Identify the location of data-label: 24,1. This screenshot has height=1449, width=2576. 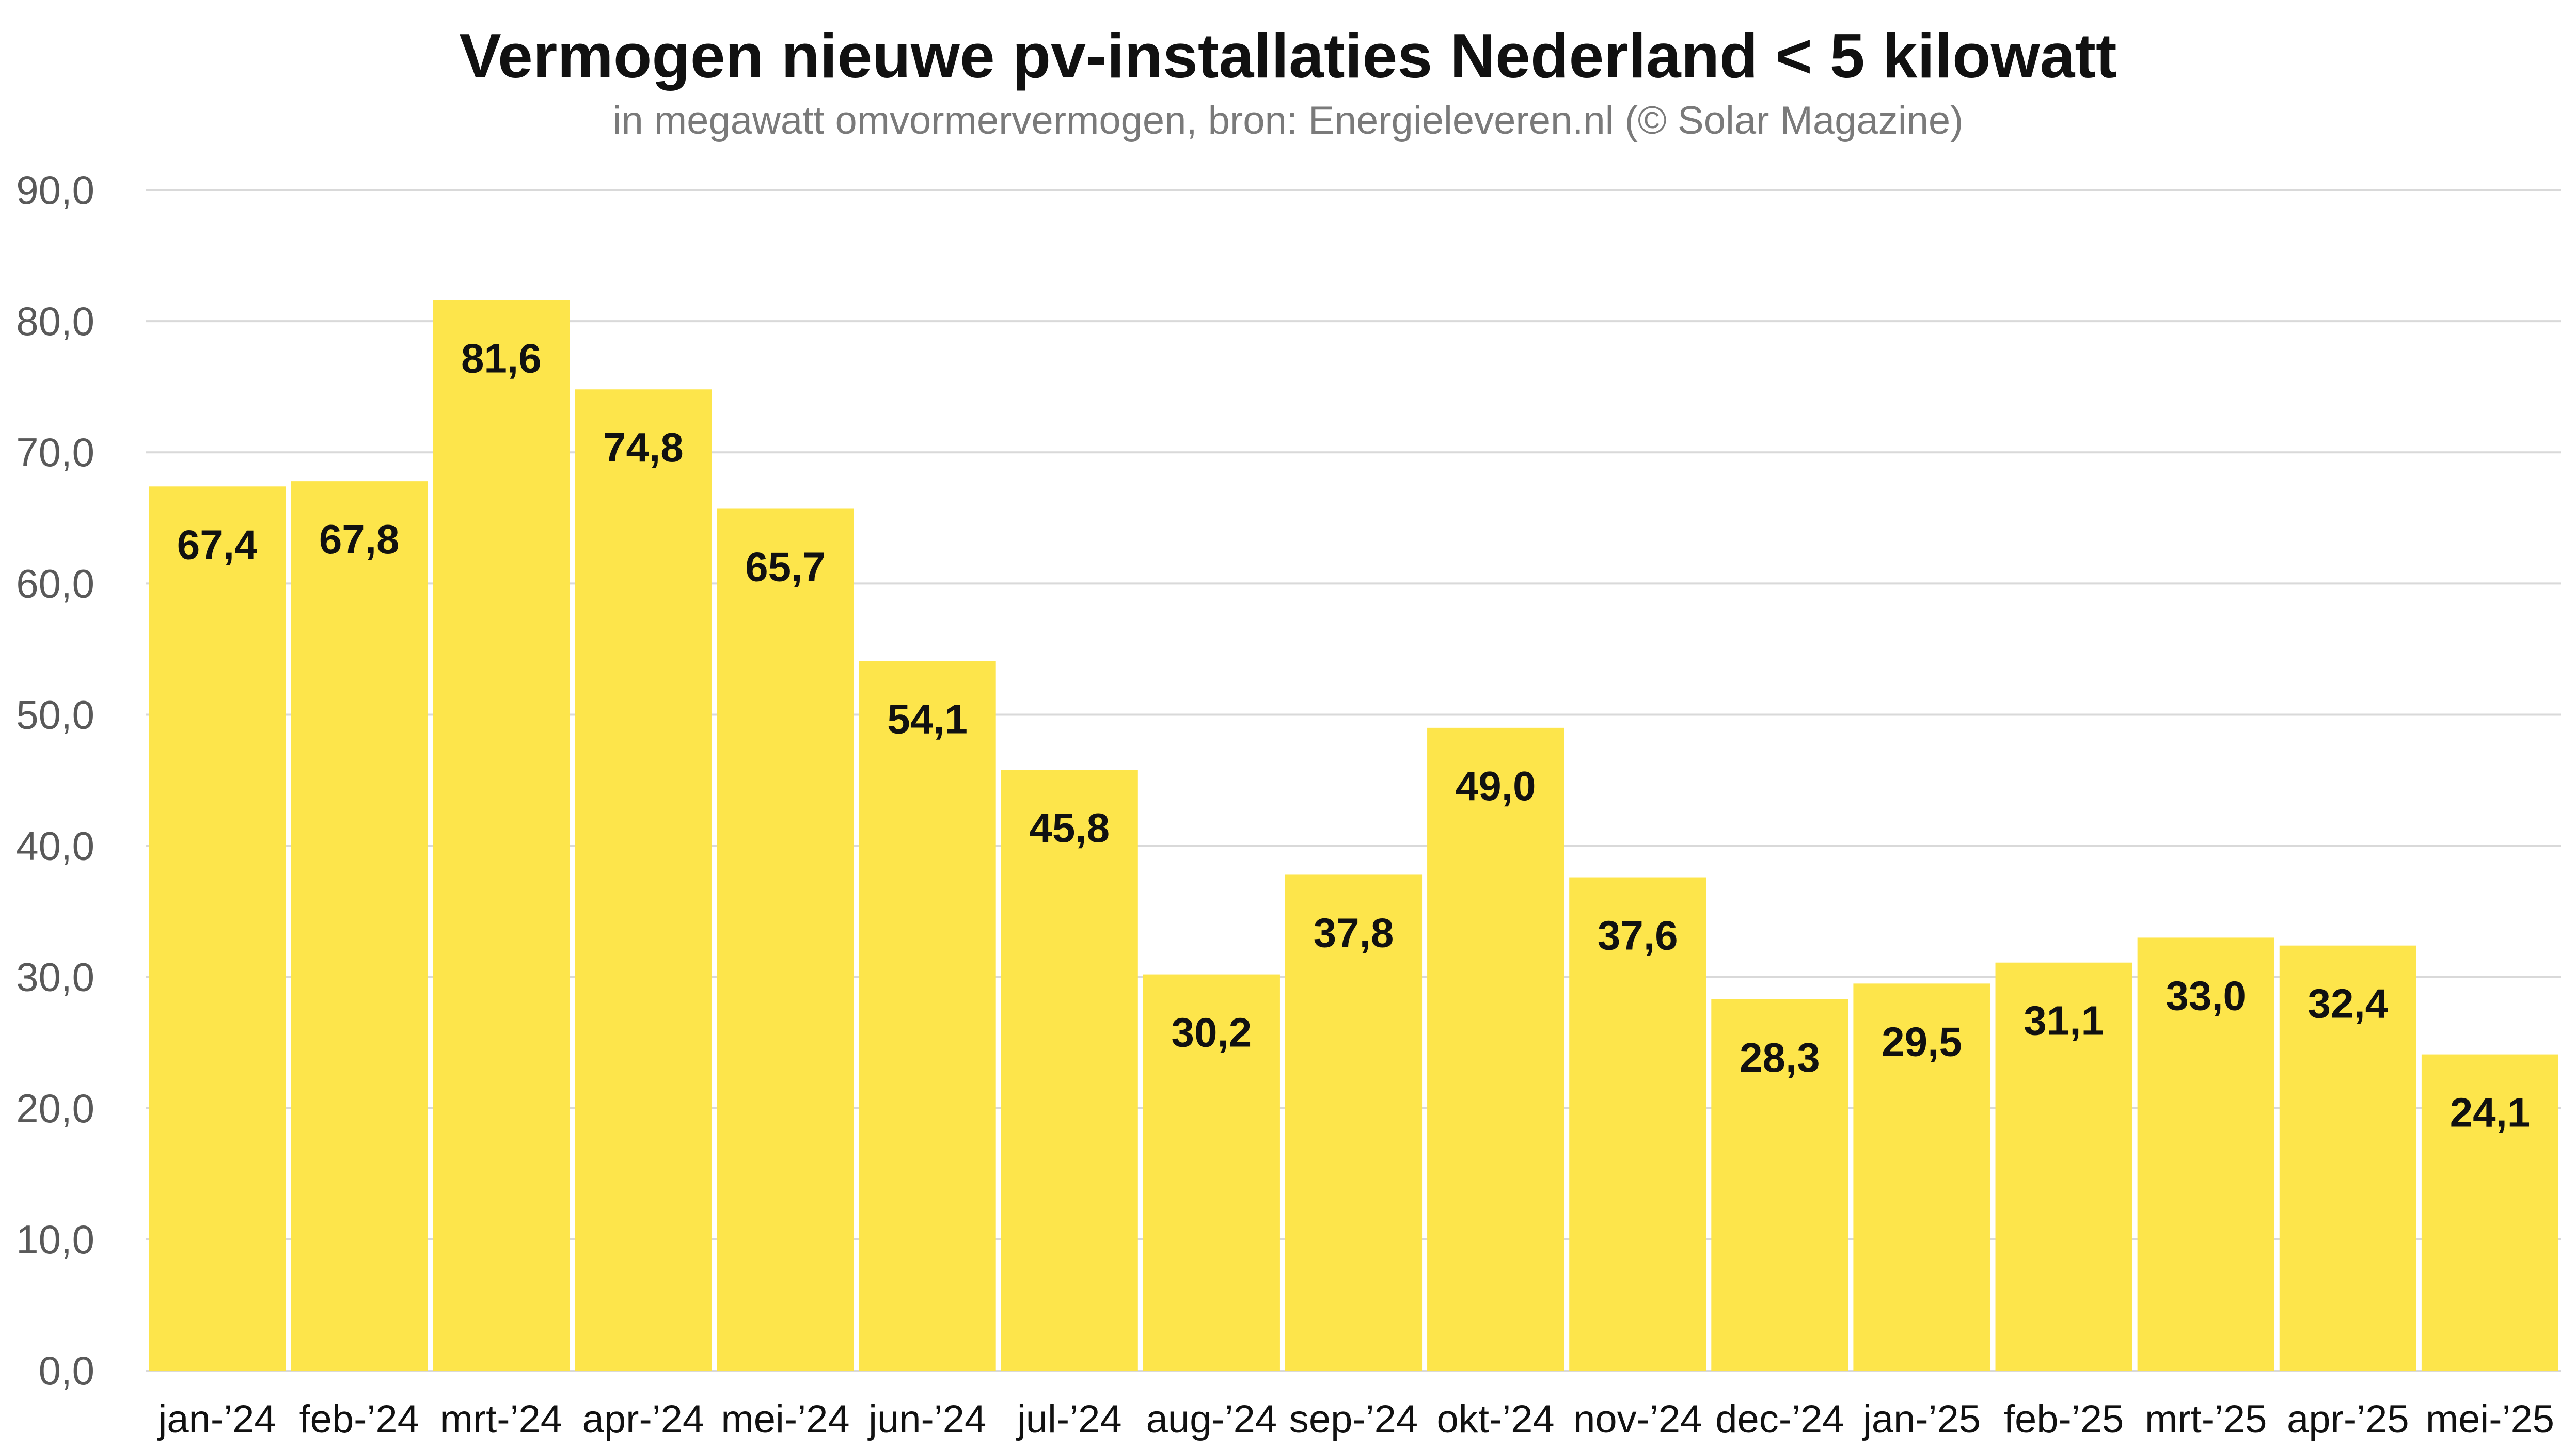
(2491, 1113).